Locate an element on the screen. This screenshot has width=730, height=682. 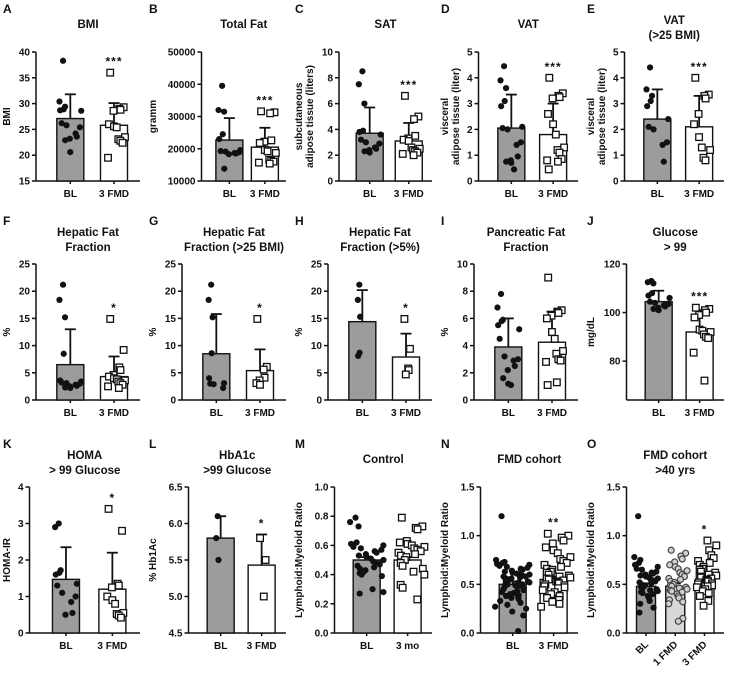
y-tick-label: 6 is located at coordinates (330, 104).